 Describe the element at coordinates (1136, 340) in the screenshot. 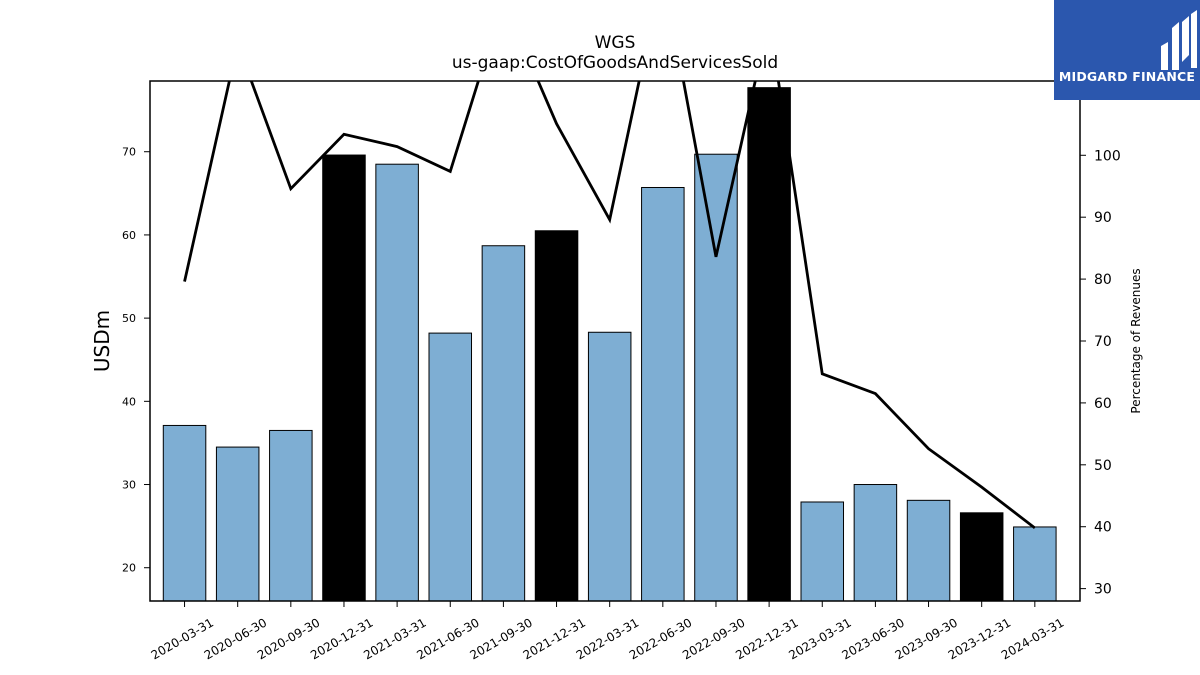

I see `y2-axis-label: Percentage of Revenues` at that location.